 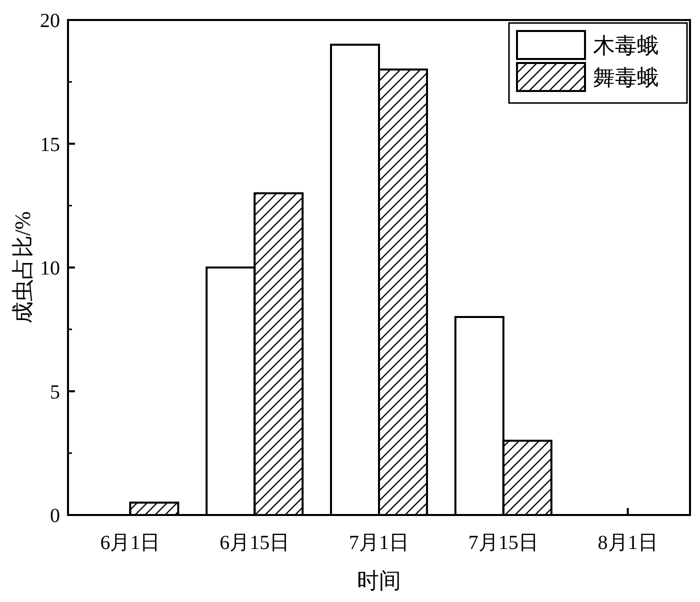 What do you see at coordinates (379, 580) in the screenshot?
I see `x-axis-title: 时间` at bounding box center [379, 580].